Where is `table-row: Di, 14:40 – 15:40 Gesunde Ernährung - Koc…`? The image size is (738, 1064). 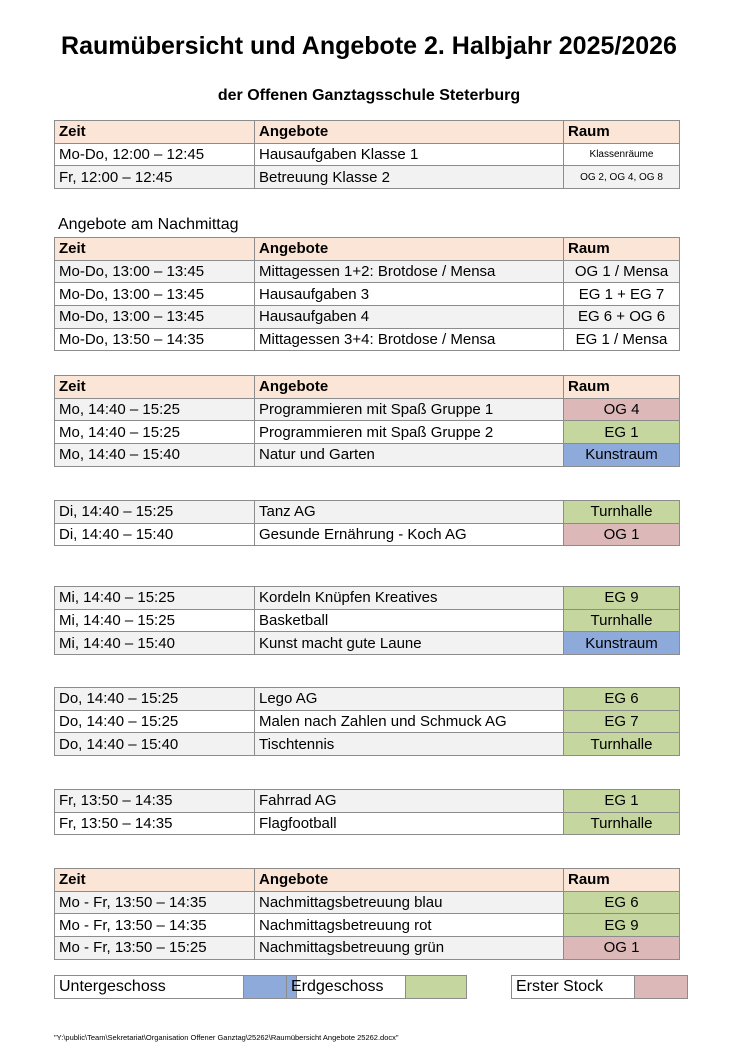 table-row: Di, 14:40 – 15:40 Gesunde Ernährung - Koc… is located at coordinates (367, 534).